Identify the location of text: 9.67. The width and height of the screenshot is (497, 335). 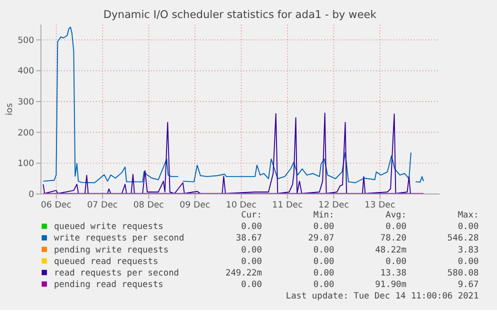
(468, 285).